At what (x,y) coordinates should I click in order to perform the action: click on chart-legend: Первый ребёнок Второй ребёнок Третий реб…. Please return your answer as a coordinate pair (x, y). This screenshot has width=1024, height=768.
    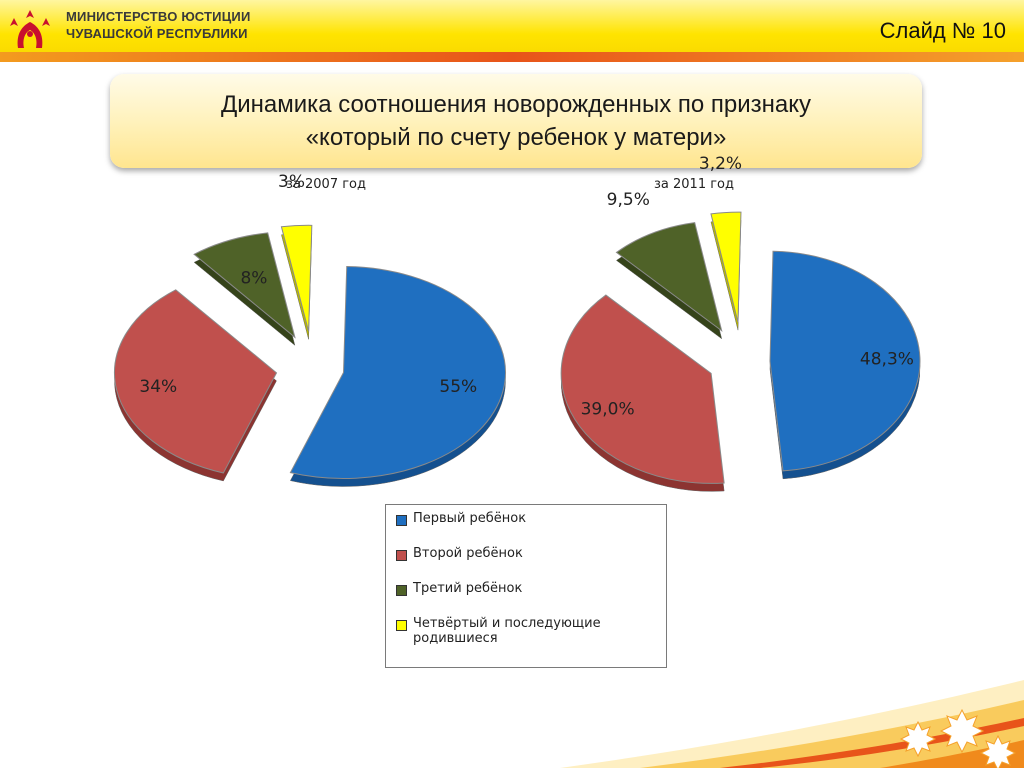
    Looking at the image, I should click on (526, 586).